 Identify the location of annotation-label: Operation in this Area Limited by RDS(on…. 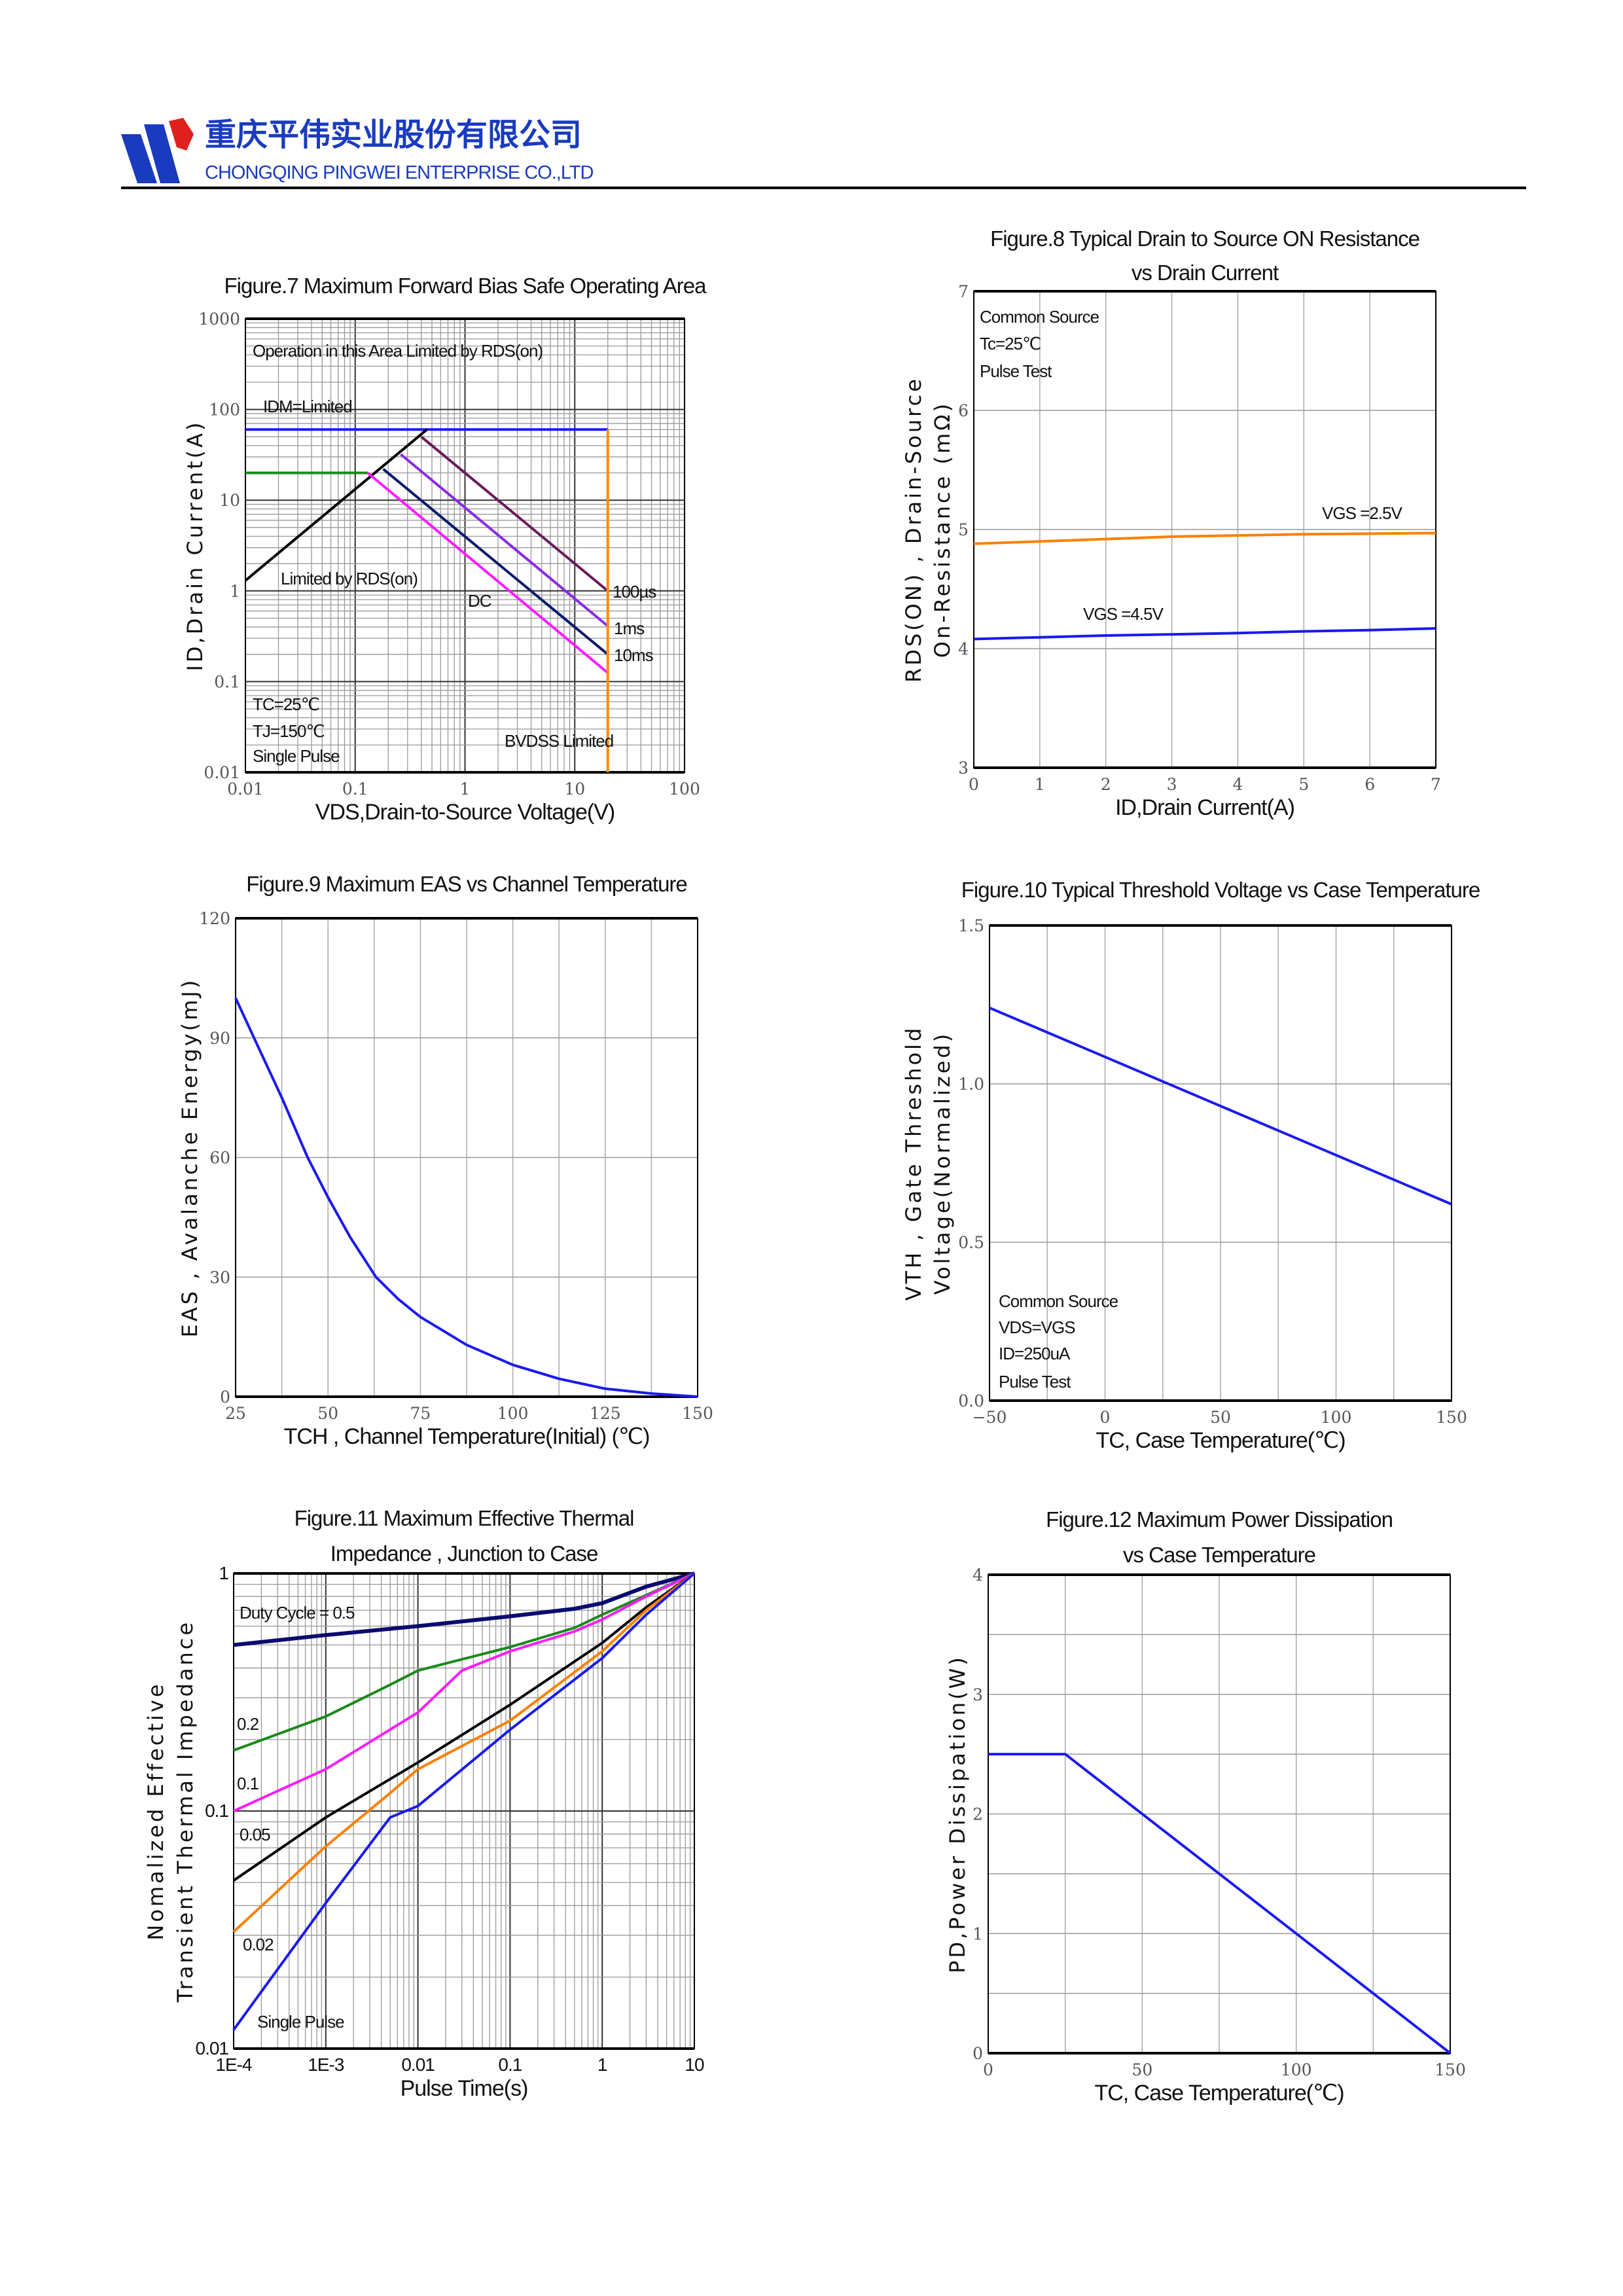
(398, 351).